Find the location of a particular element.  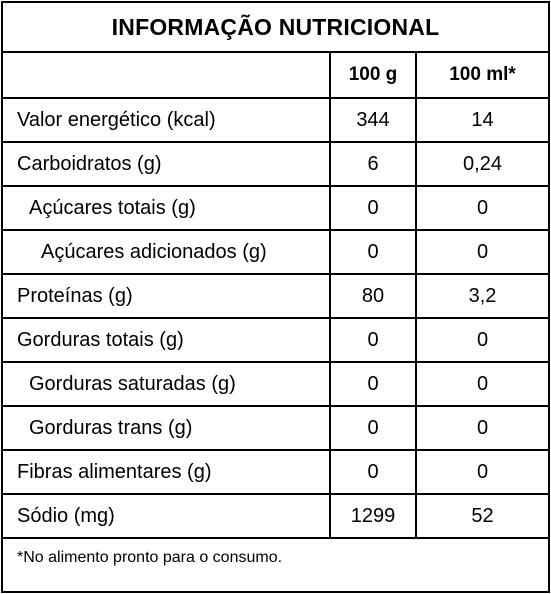

row-label: Gorduras totais (g) is located at coordinates (167, 340).